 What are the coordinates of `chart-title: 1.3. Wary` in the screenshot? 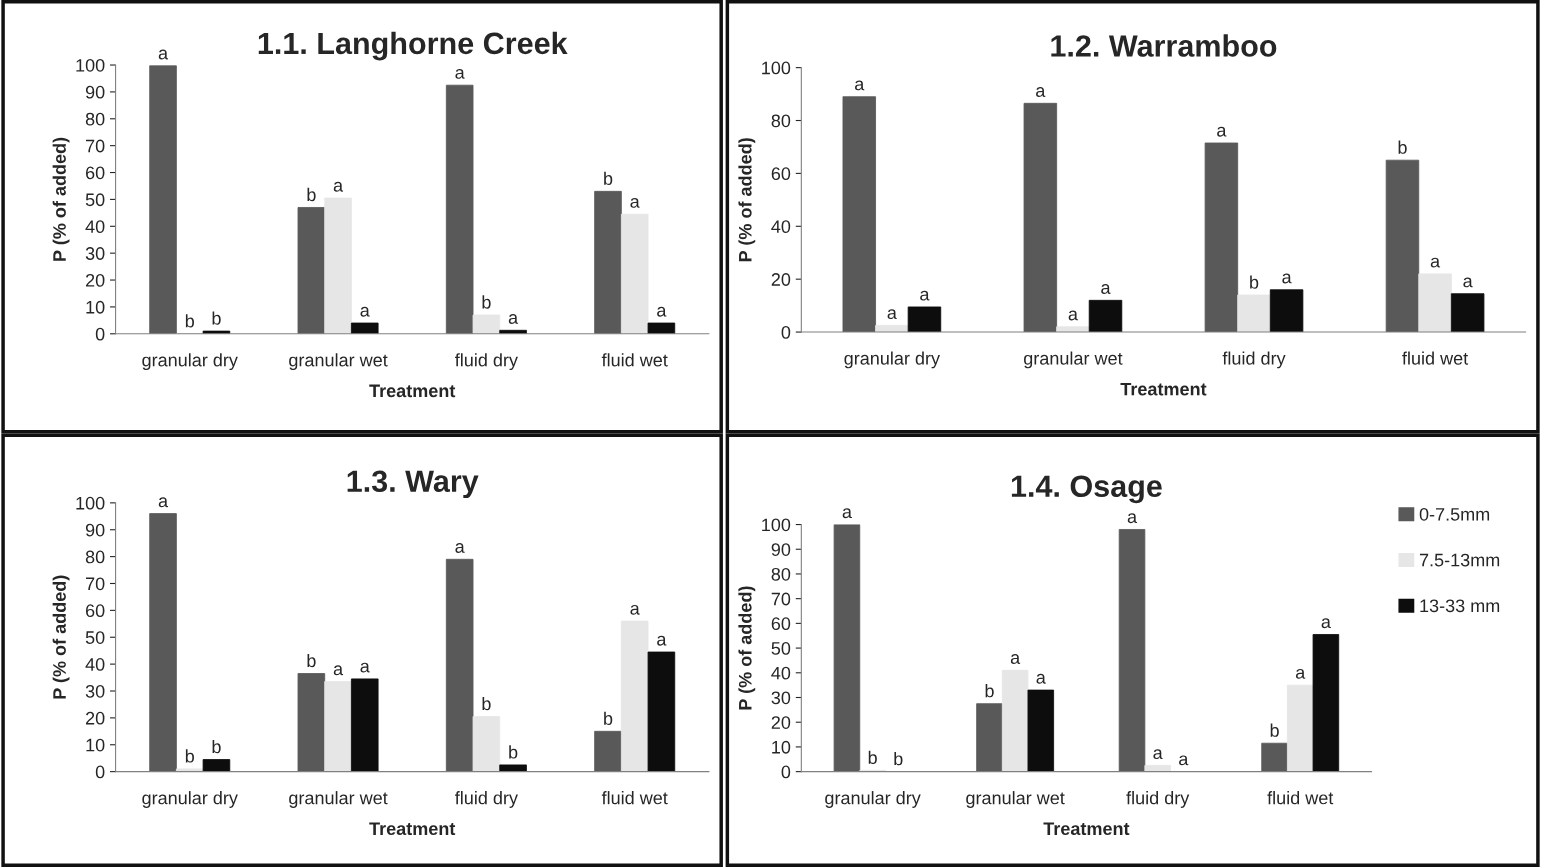 It's located at (413, 484).